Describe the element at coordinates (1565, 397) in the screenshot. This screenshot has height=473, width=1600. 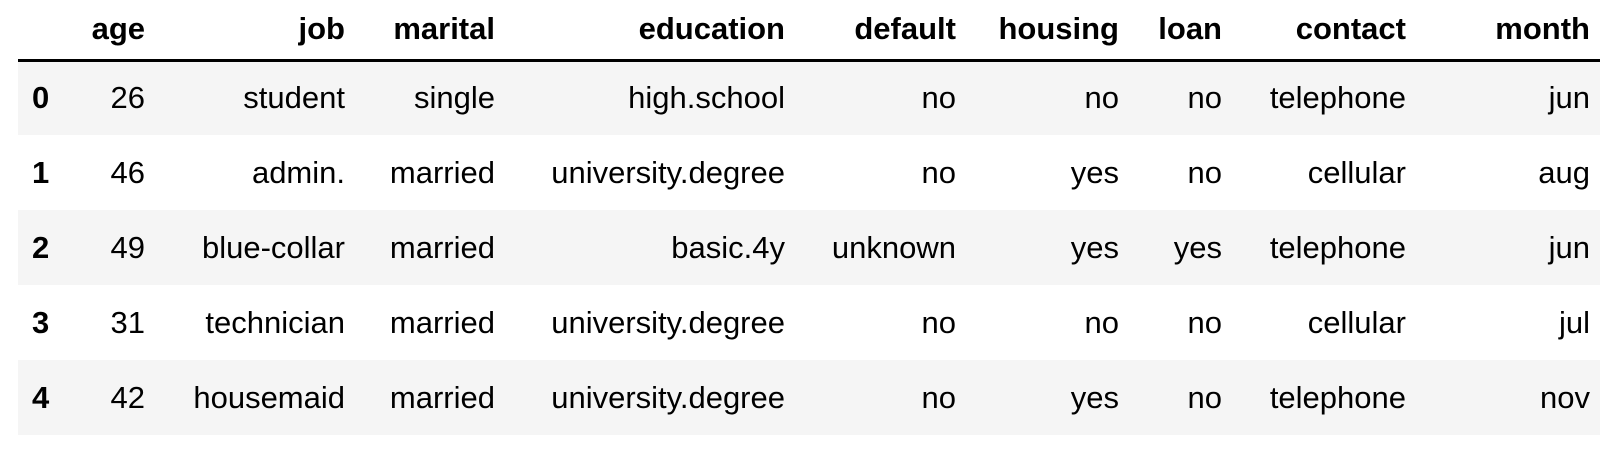
I see `cell-month: nov` at that location.